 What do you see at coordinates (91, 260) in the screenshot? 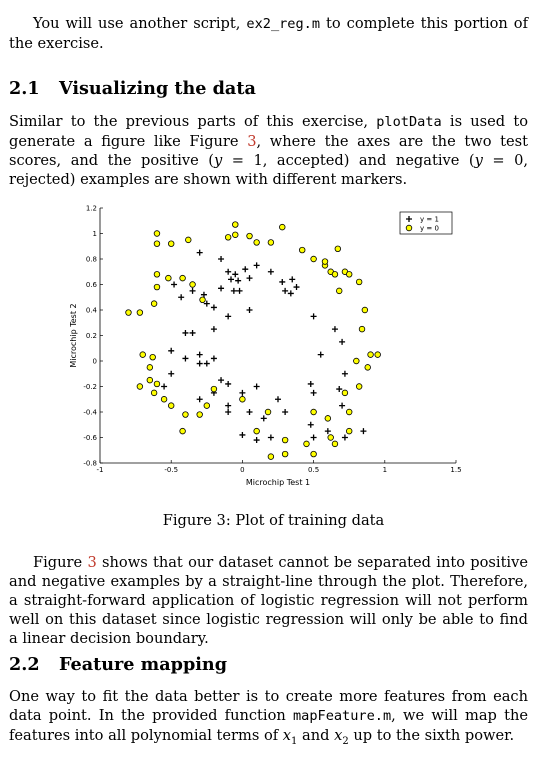
I see `y-tick-label: 0.8` at bounding box center [91, 260].